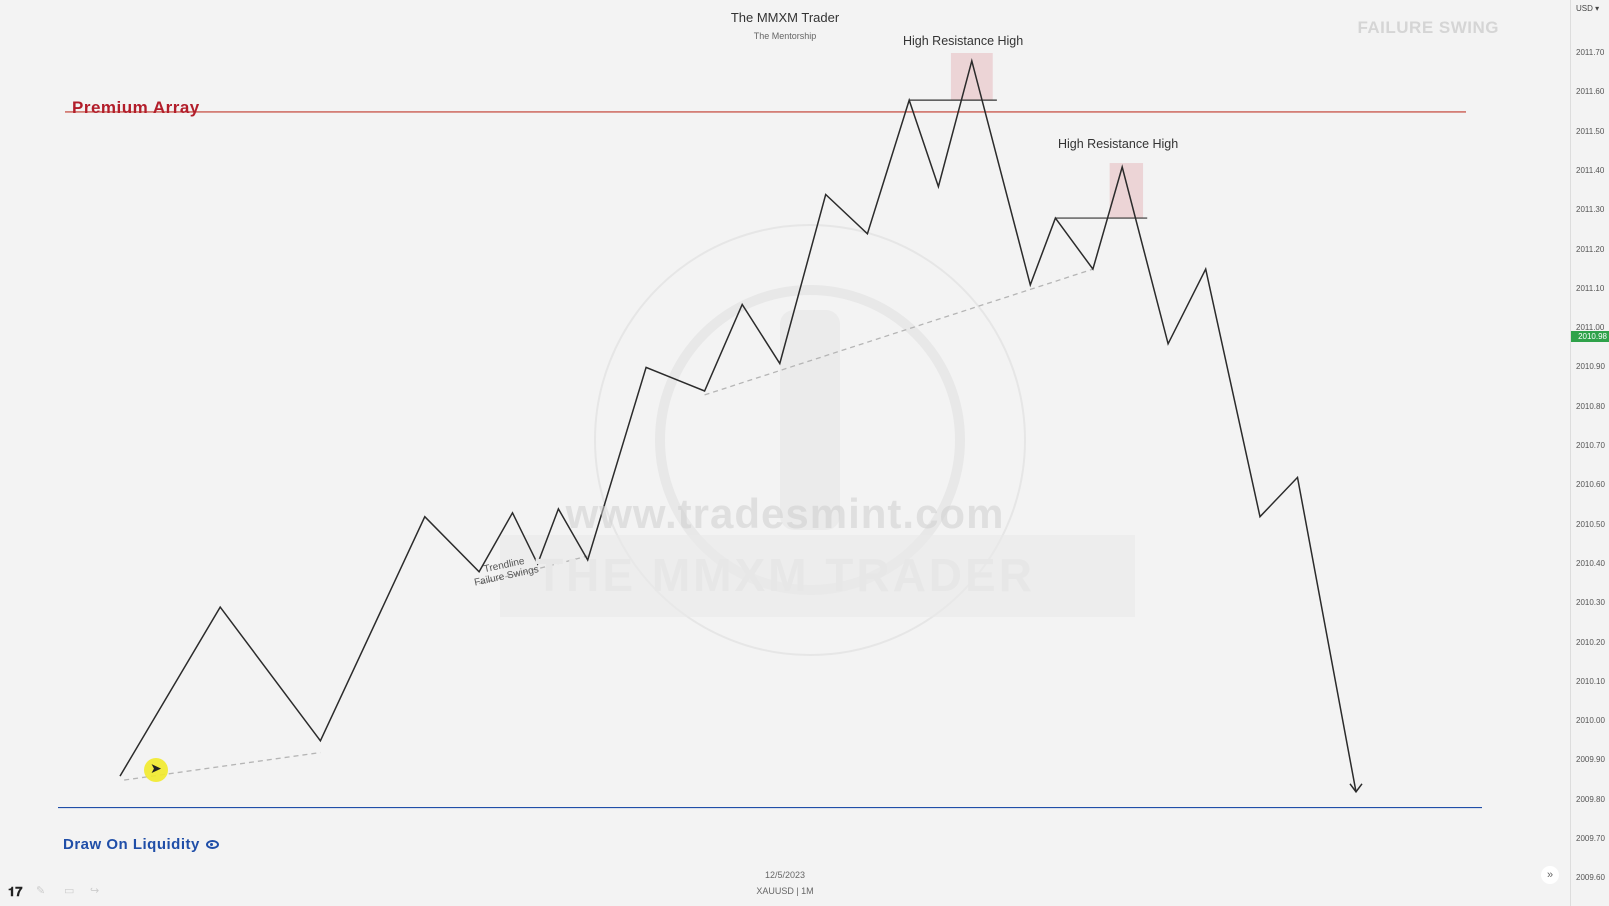  I want to click on price-axis, so click(1589, 453).